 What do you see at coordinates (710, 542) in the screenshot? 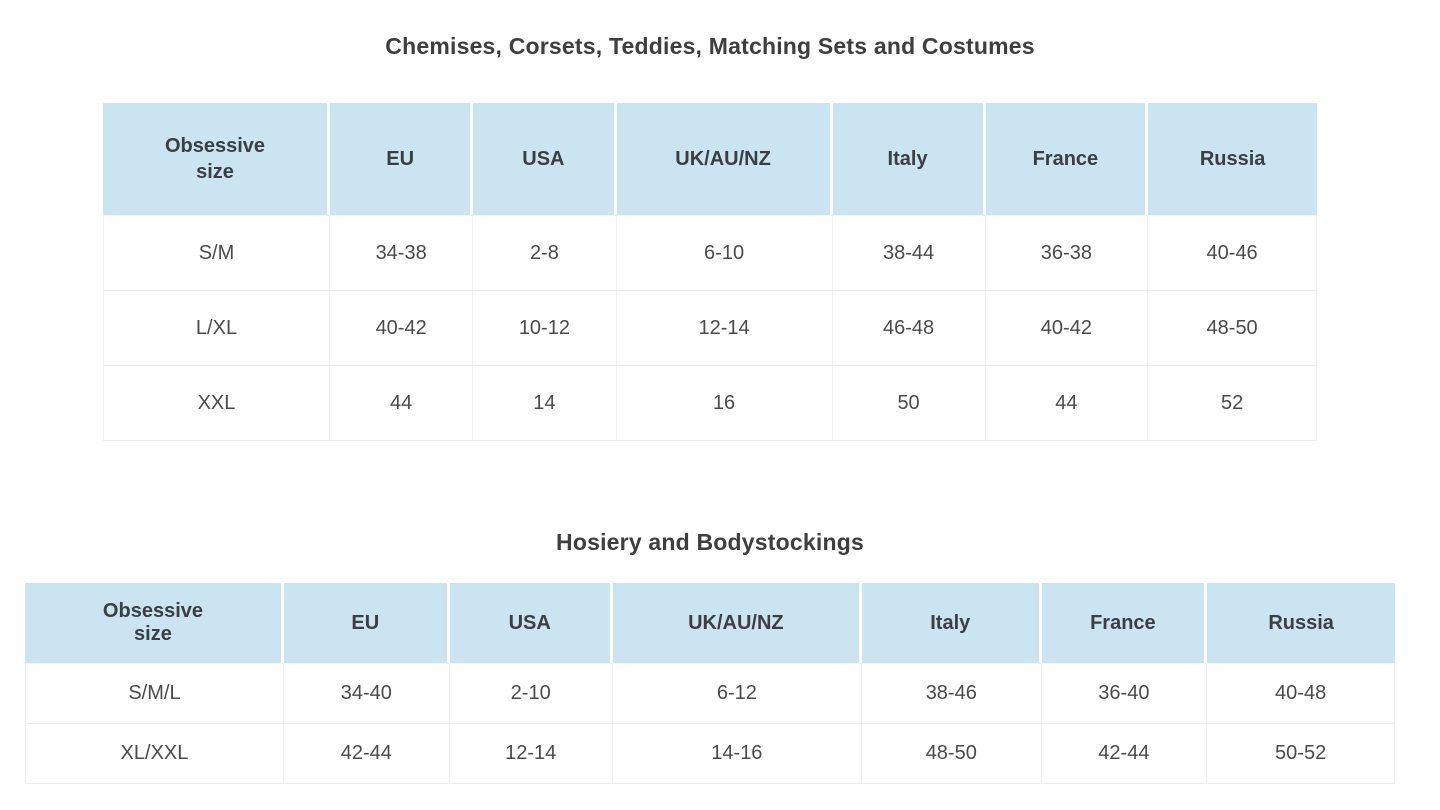
I see `table-title-hosiery: Hosiery and Bodystockings` at bounding box center [710, 542].